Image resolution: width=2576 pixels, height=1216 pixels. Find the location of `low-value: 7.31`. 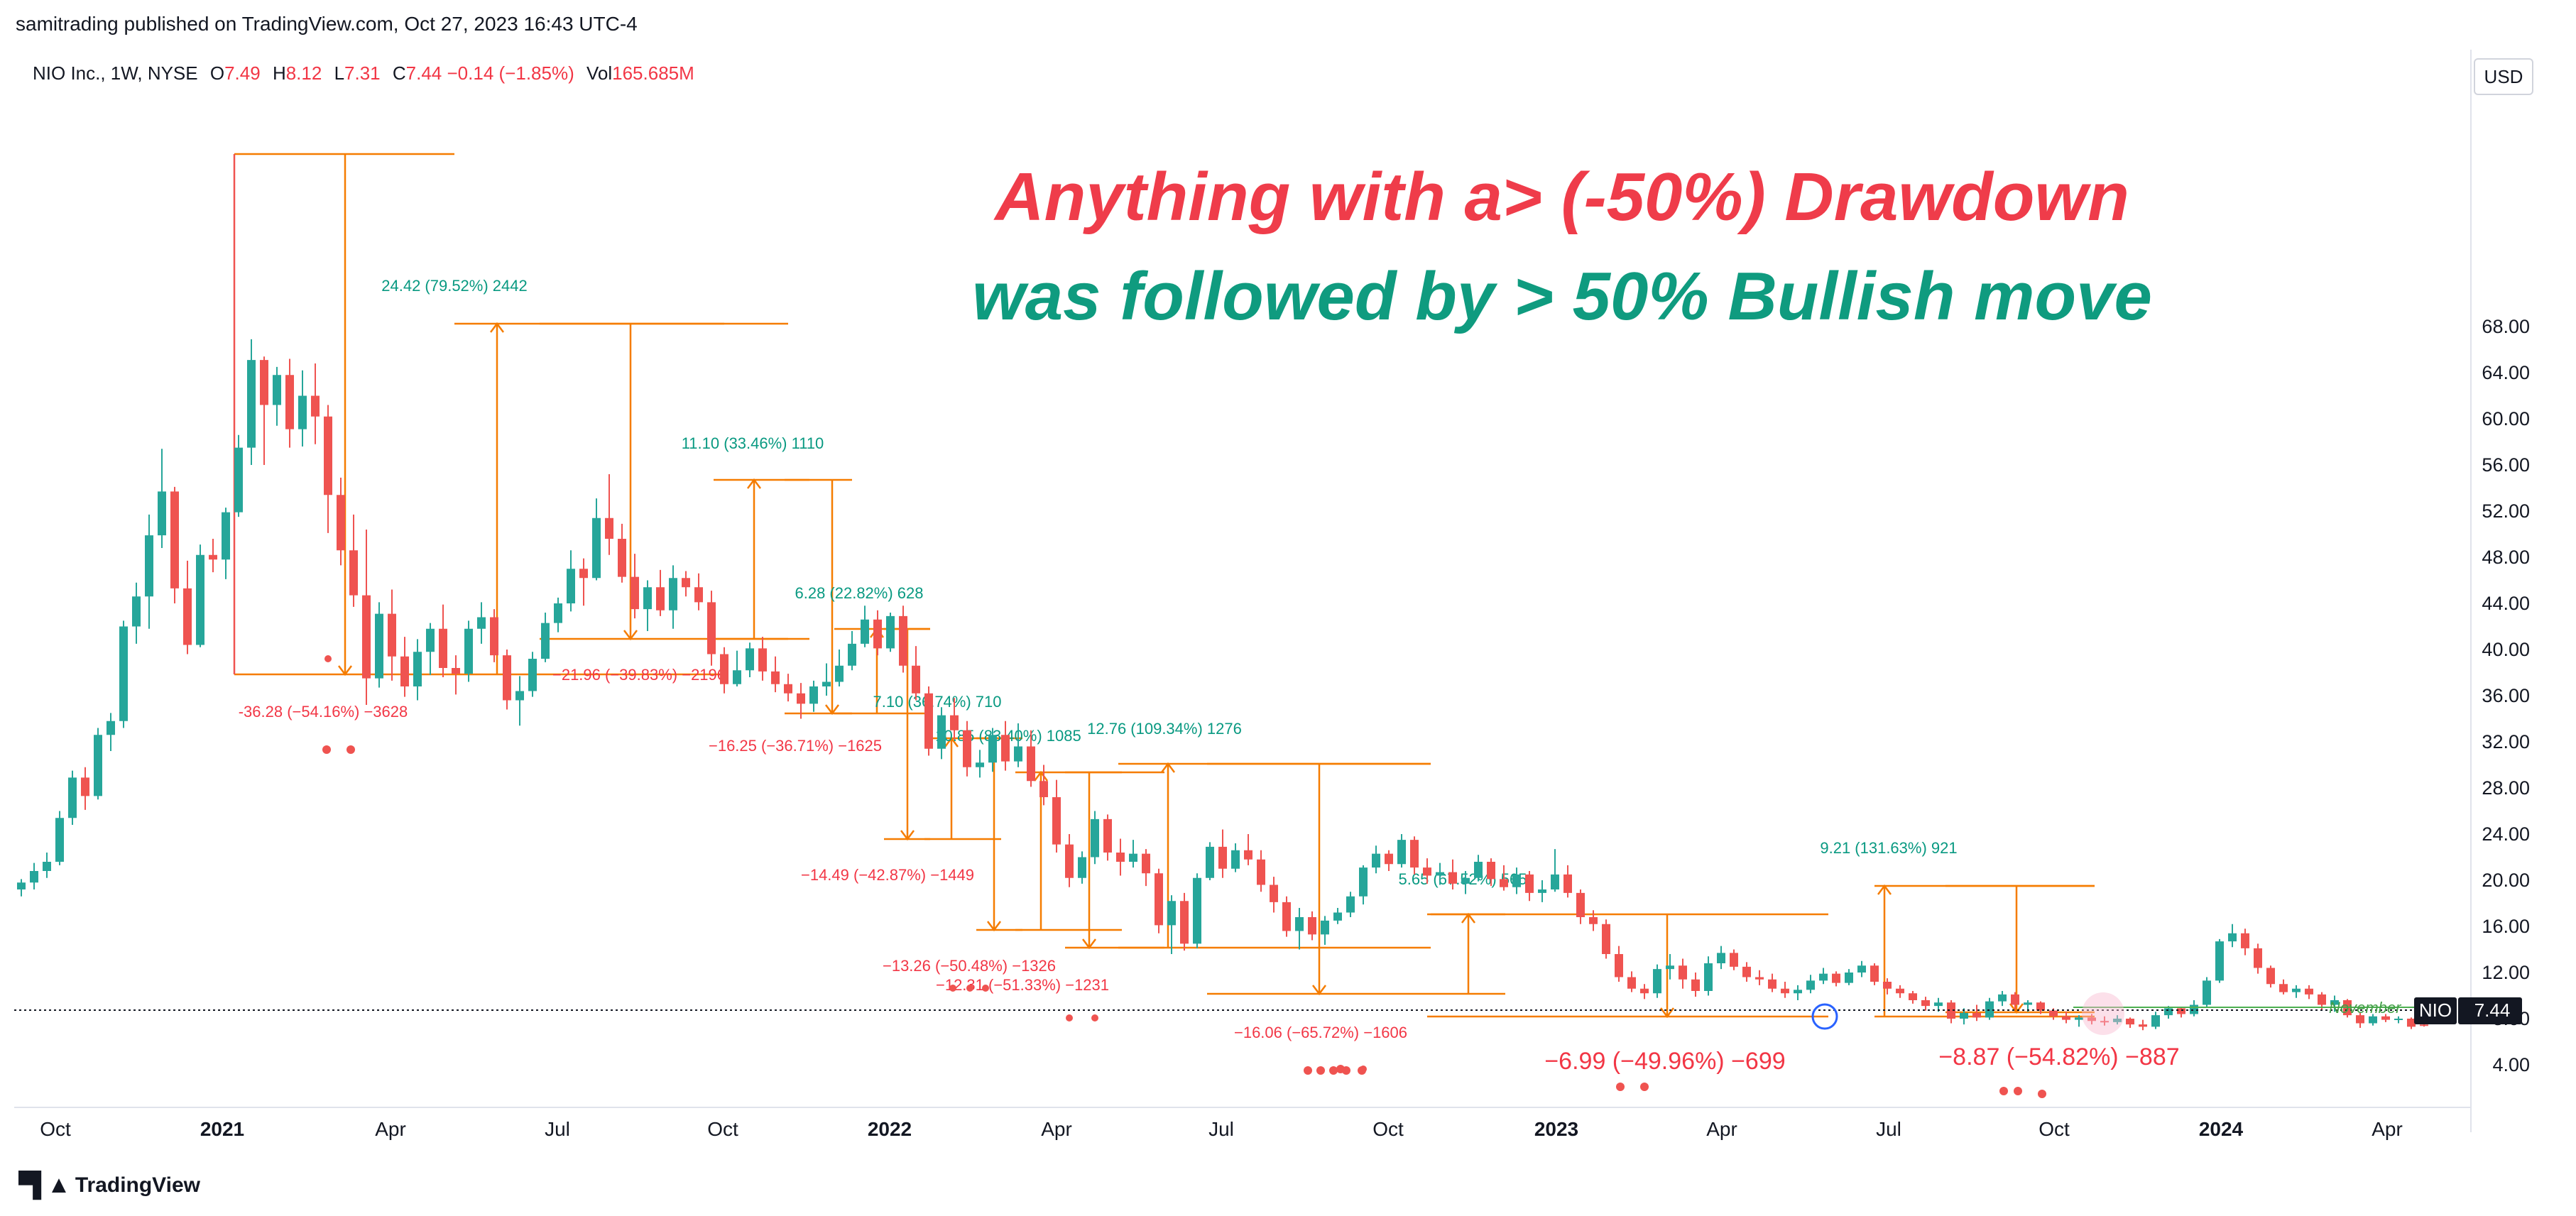

low-value: 7.31 is located at coordinates (362, 73).